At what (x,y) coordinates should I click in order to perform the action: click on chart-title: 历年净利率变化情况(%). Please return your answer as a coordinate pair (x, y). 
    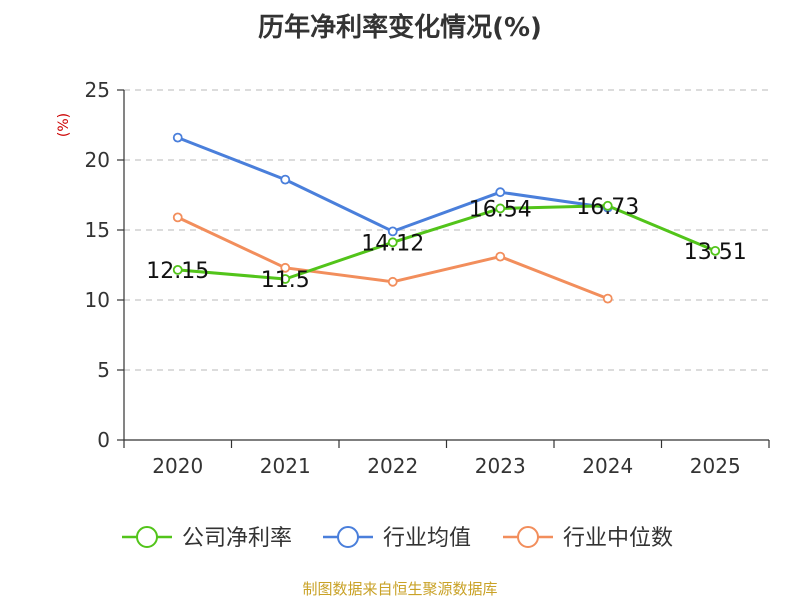
    Looking at the image, I should click on (400, 27).